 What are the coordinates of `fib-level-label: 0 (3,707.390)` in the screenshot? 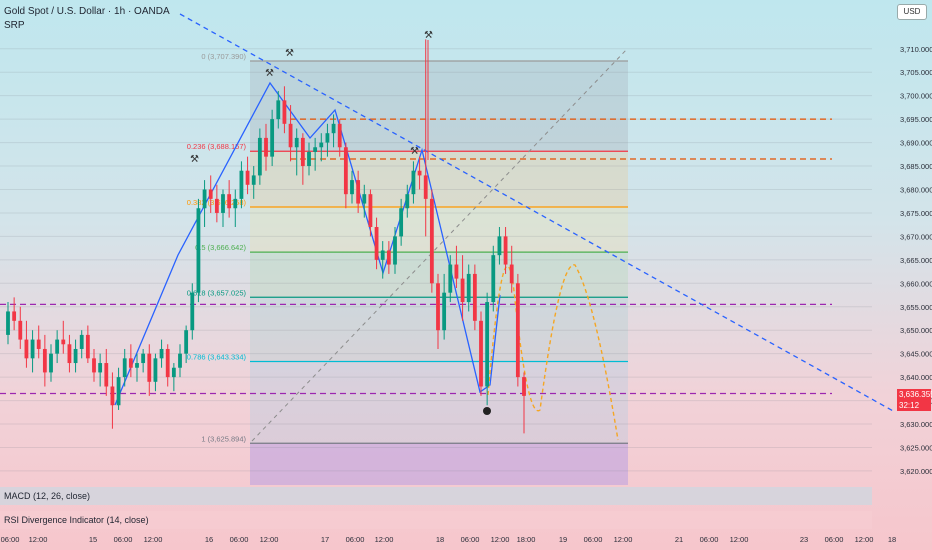 It's located at (223, 56).